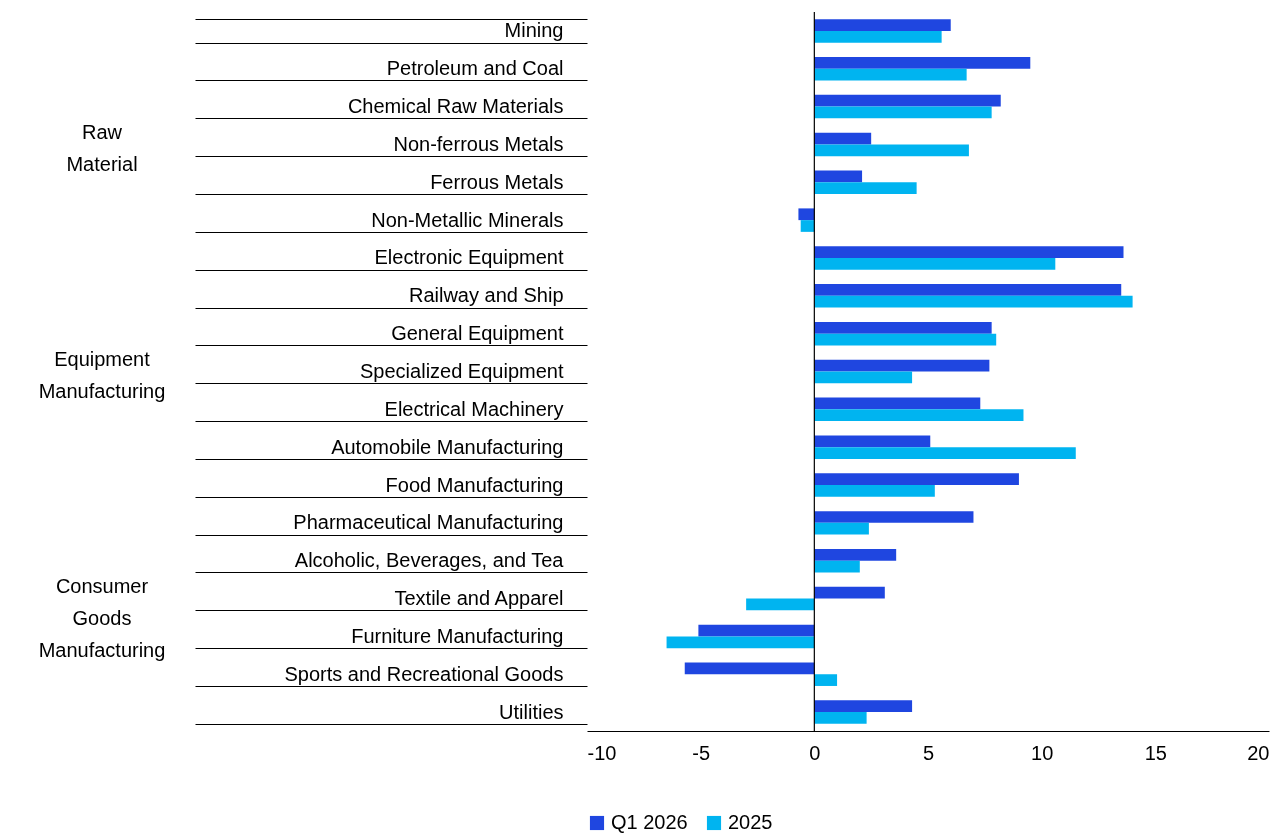  Describe the element at coordinates (469, 257) in the screenshot. I see `y-tick-label: Electronic Equipment` at that location.